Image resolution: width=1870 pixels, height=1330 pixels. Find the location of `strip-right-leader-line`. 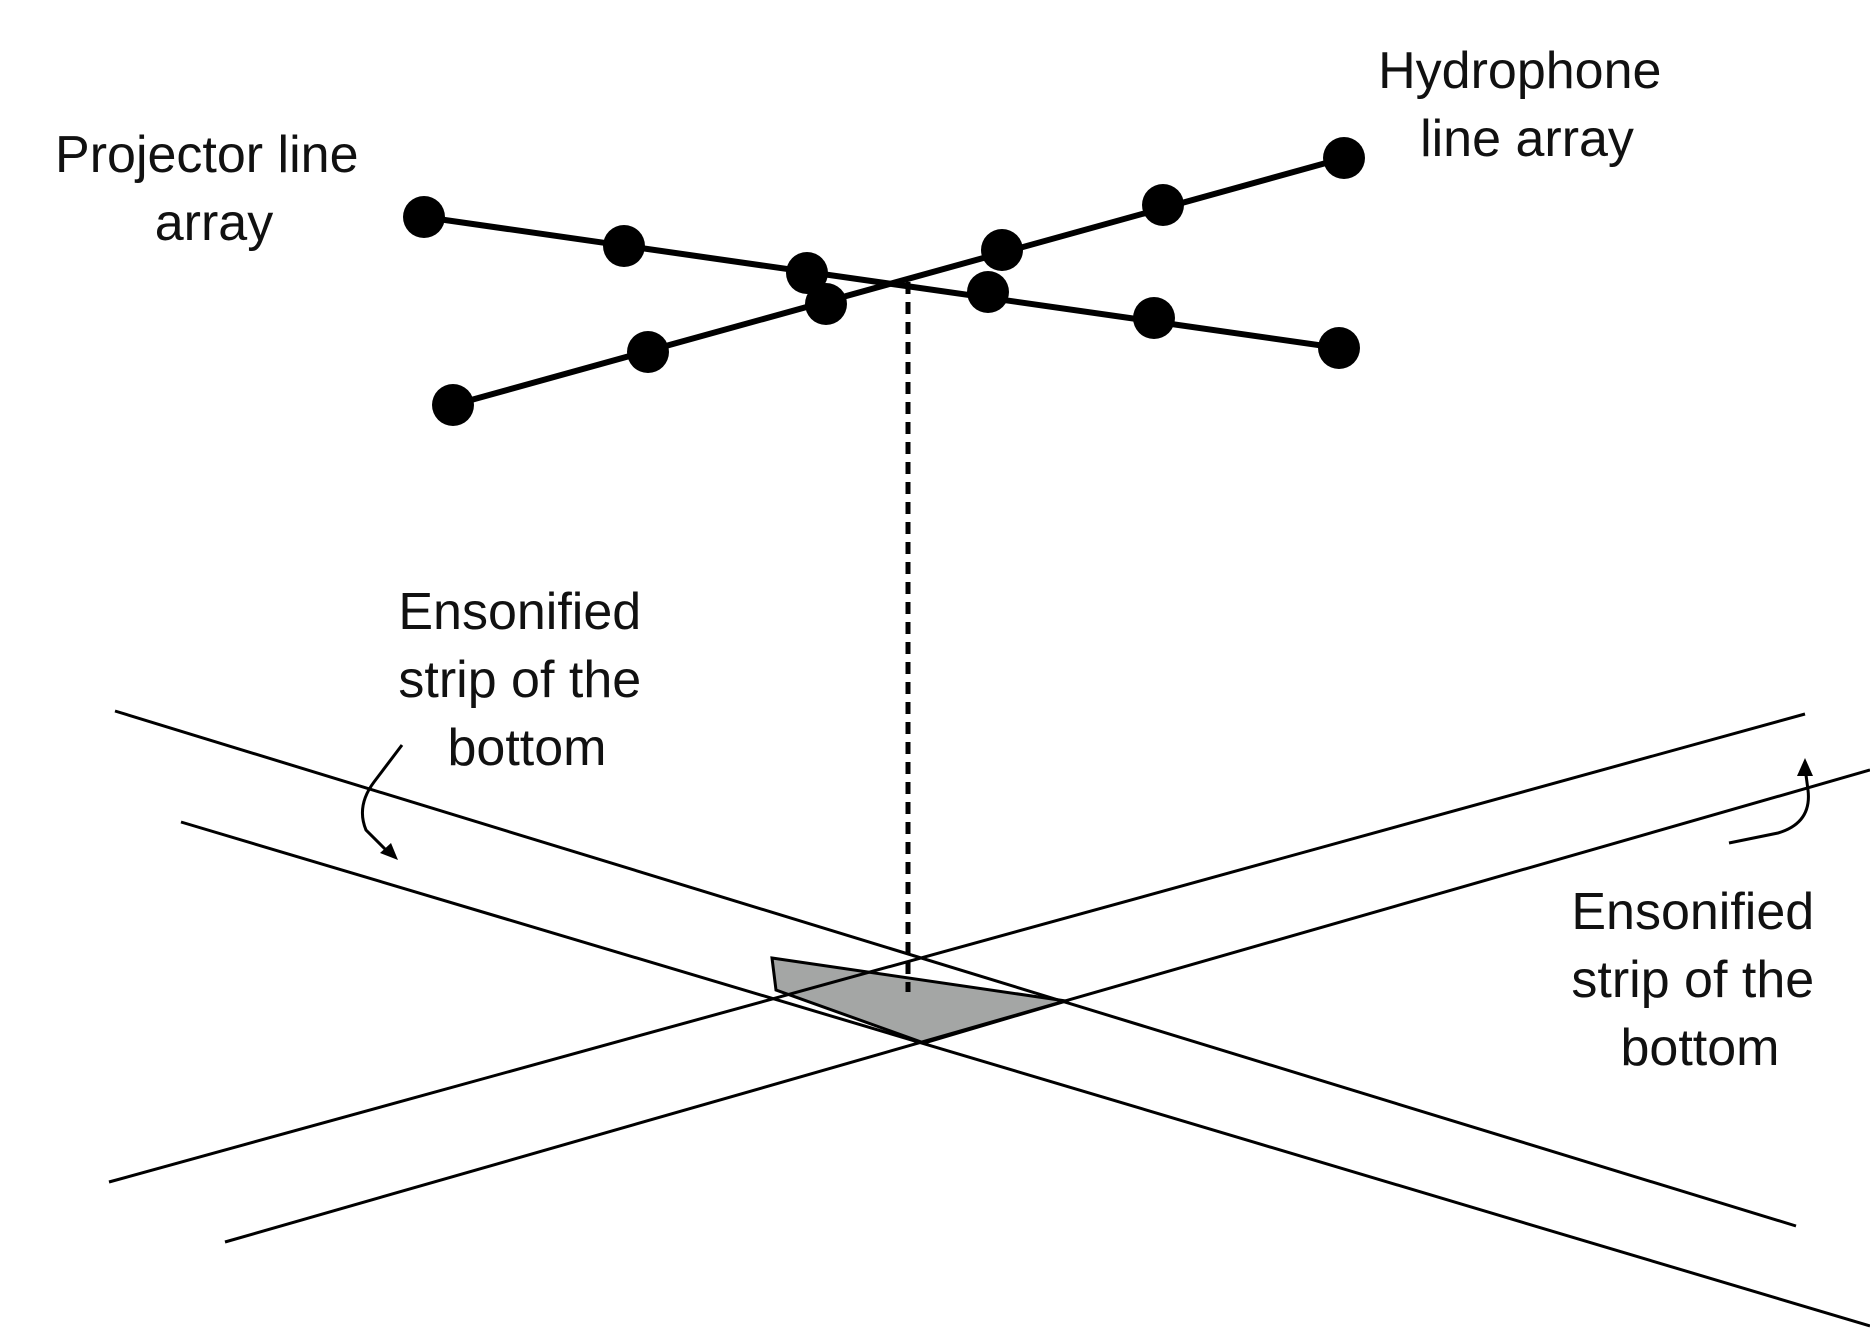

strip-right-leader-line is located at coordinates (1769, 809).